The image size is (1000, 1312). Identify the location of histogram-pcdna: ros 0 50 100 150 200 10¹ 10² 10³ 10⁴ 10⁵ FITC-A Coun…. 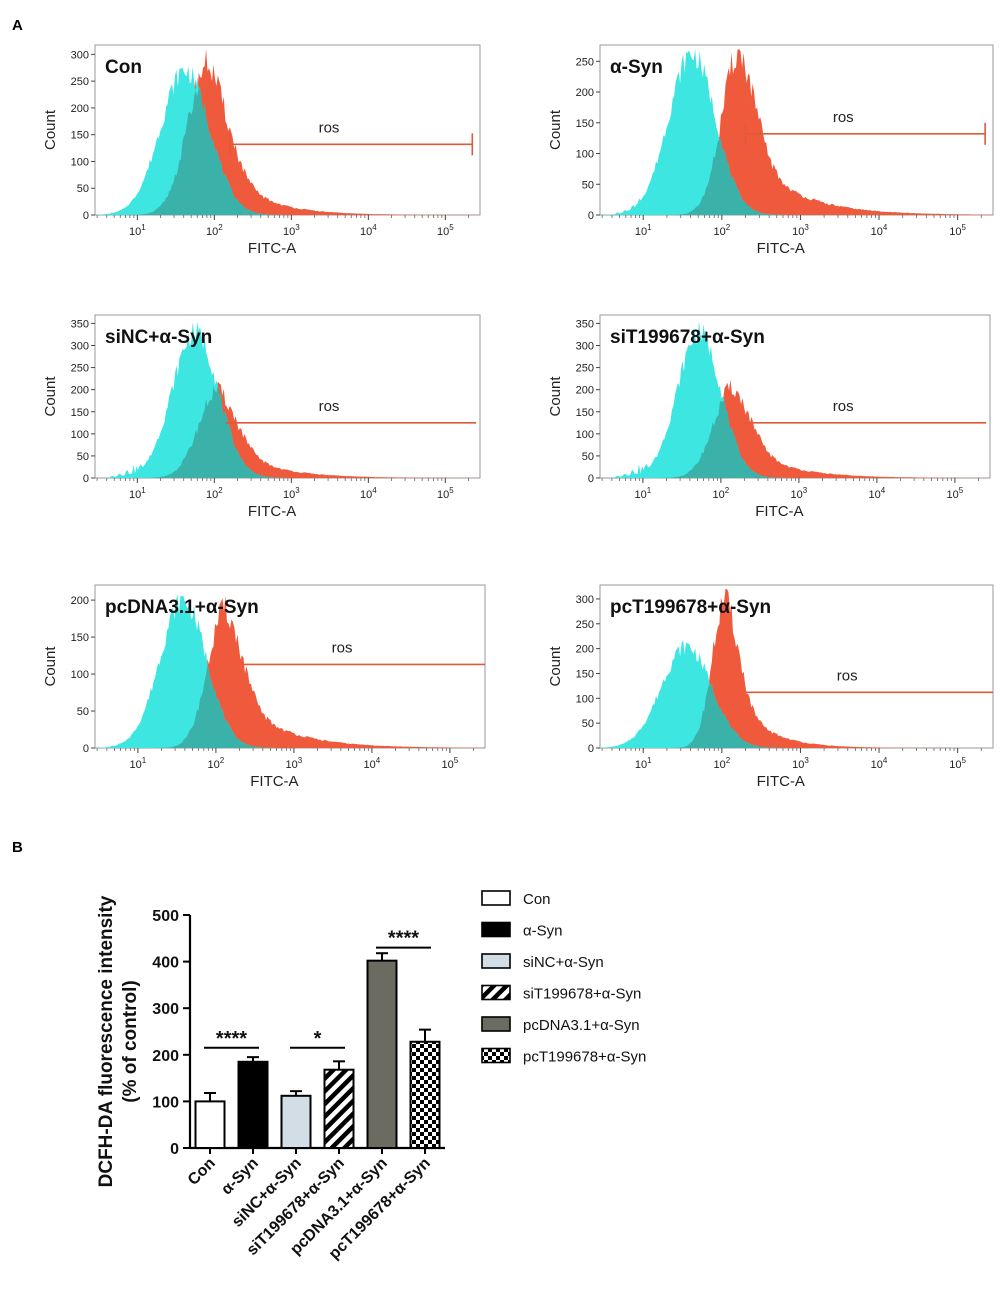
(264, 687).